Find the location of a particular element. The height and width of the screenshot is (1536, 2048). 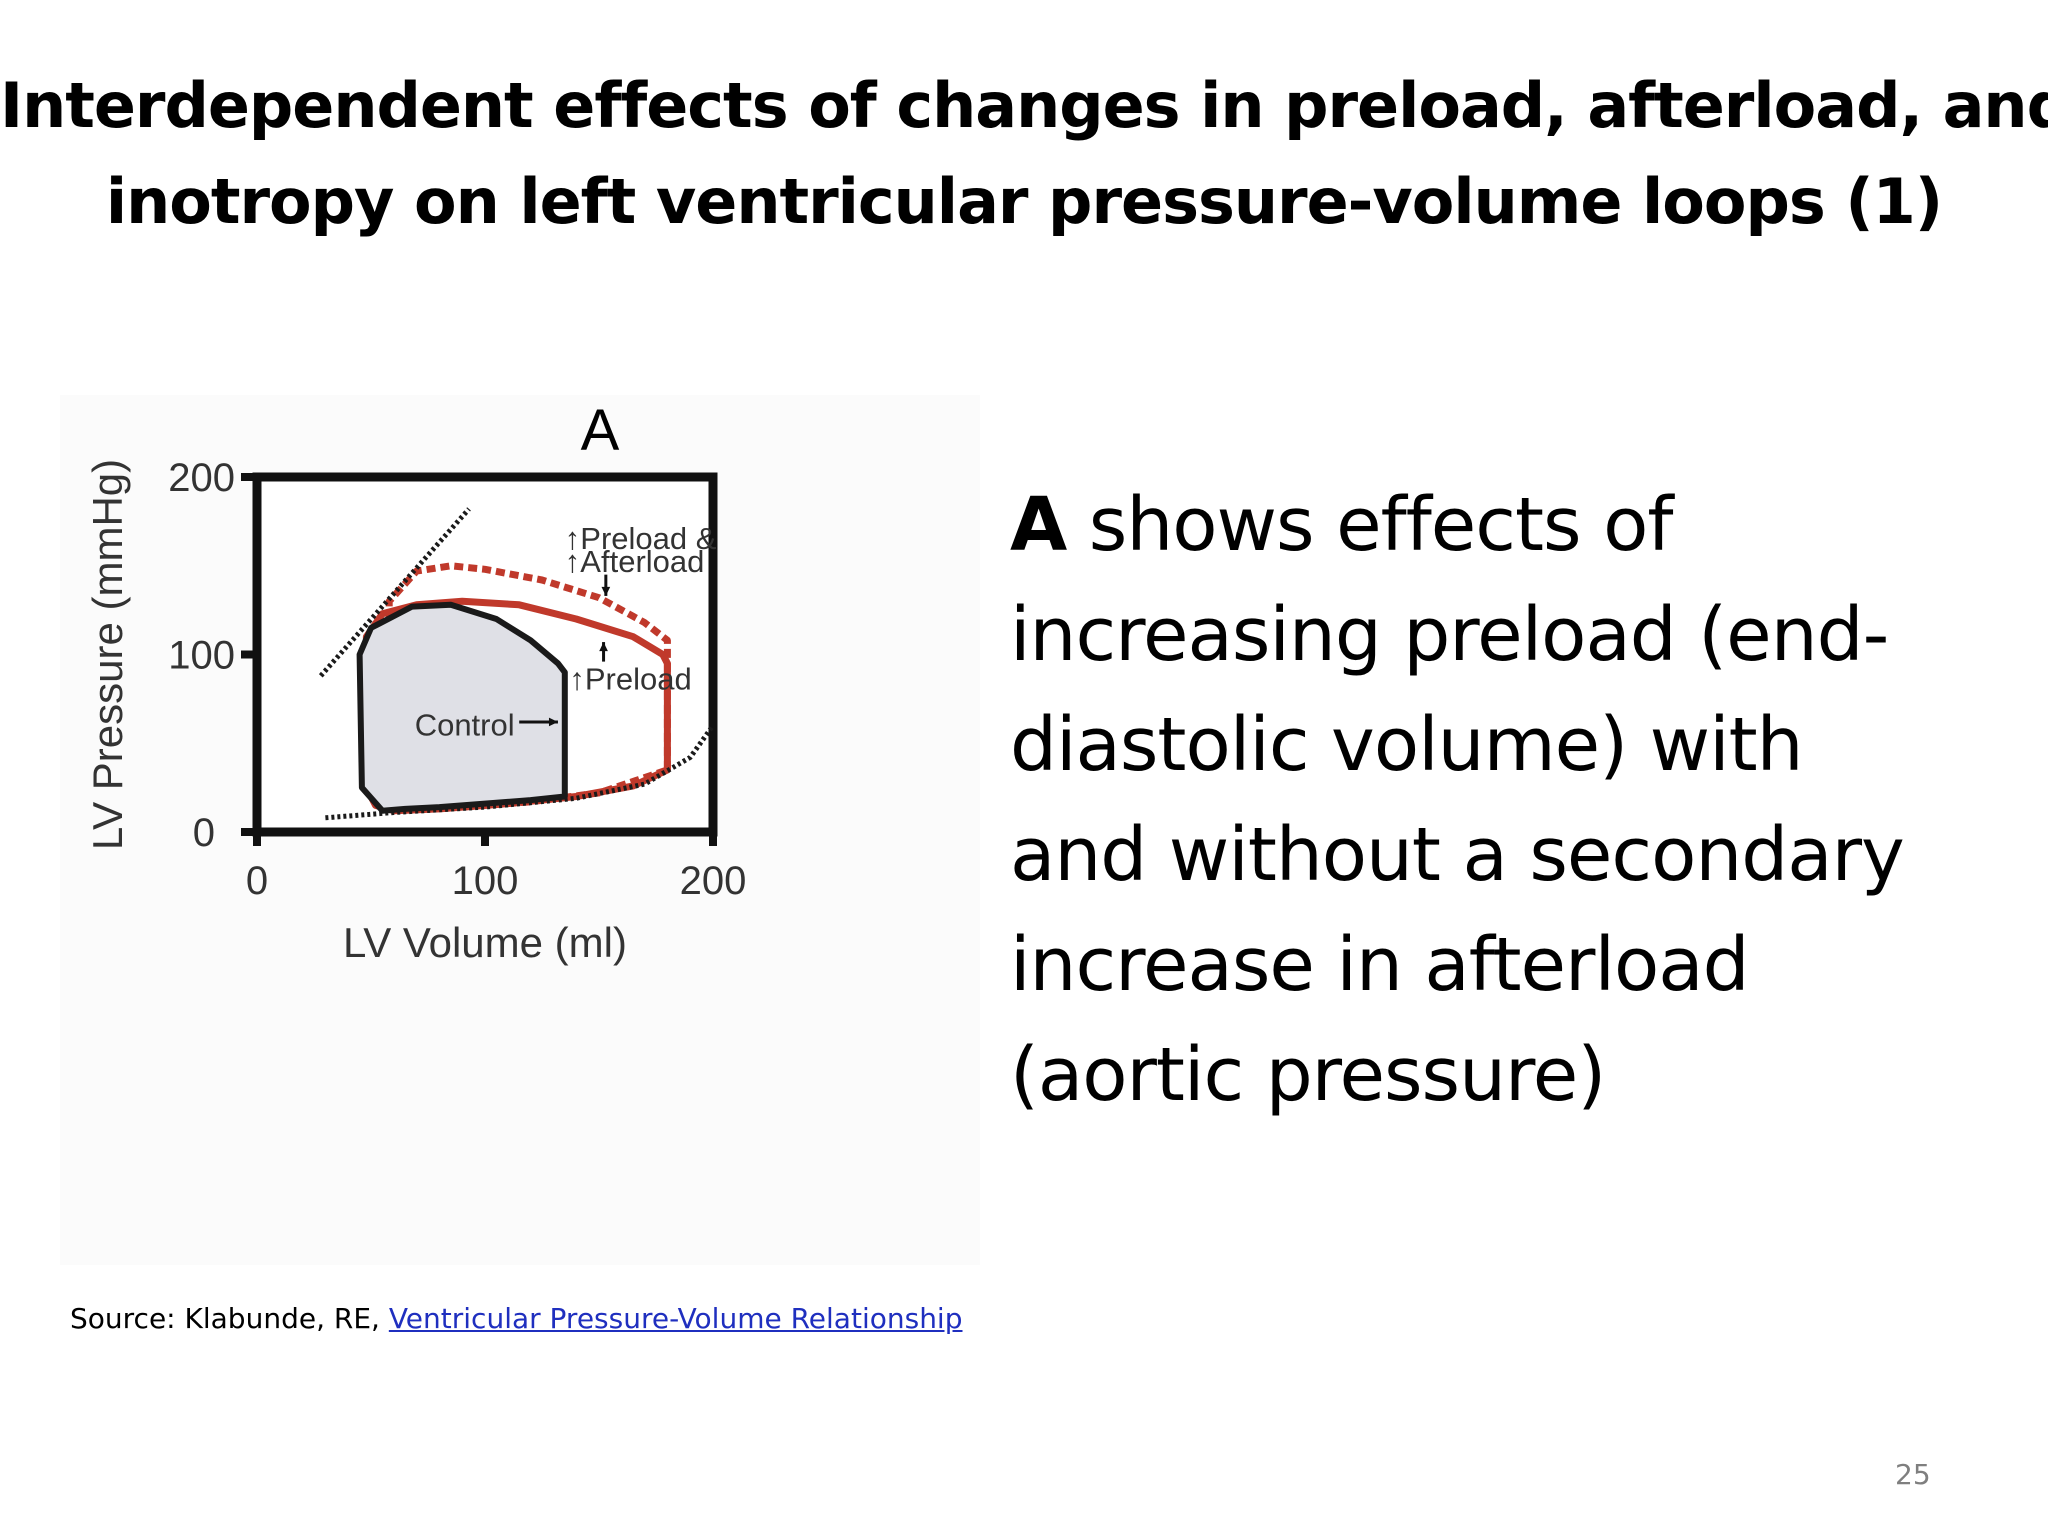

body-line-1: A shows effects of is located at coordinates (1510, 525).